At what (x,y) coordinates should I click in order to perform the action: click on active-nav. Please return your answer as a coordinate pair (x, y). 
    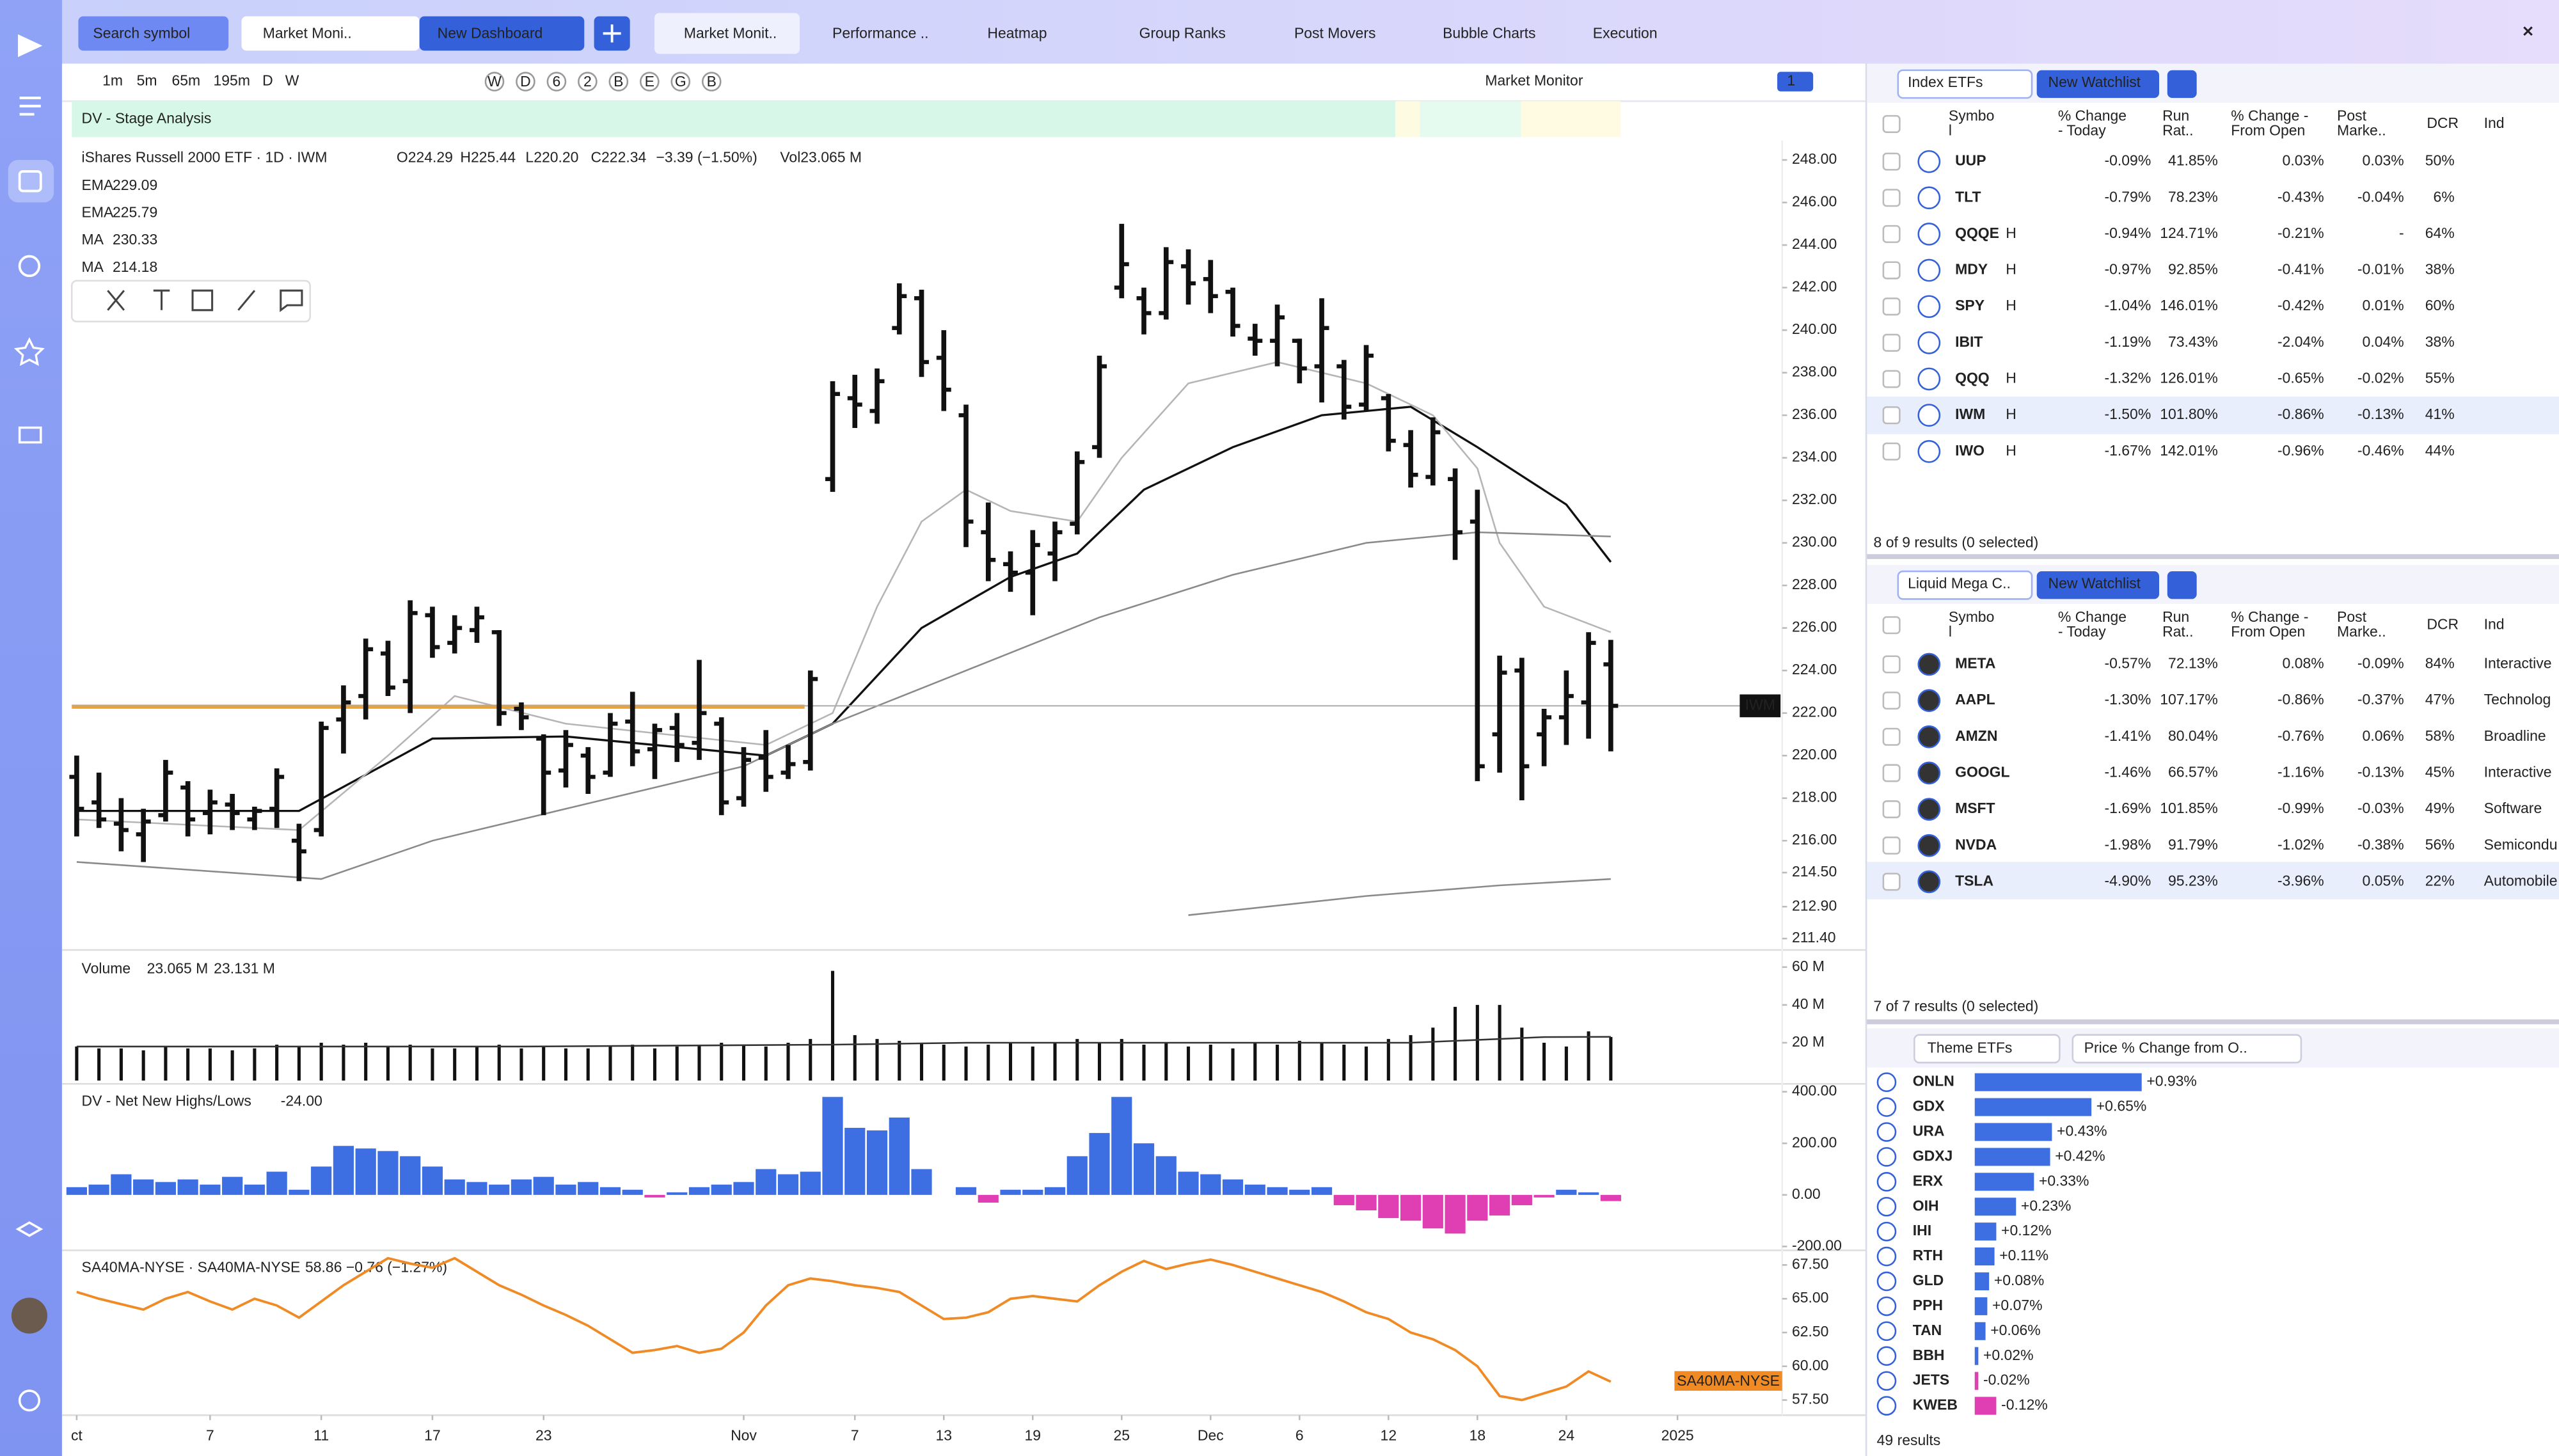
    Looking at the image, I should click on (31, 182).